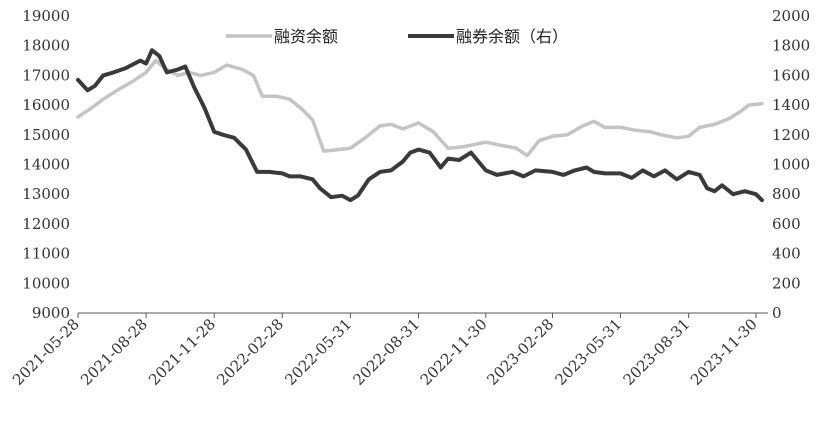 This screenshot has height=426, width=834. Describe the element at coordinates (46, 283) in the screenshot. I see `y-left-tick-label: 10000` at that location.